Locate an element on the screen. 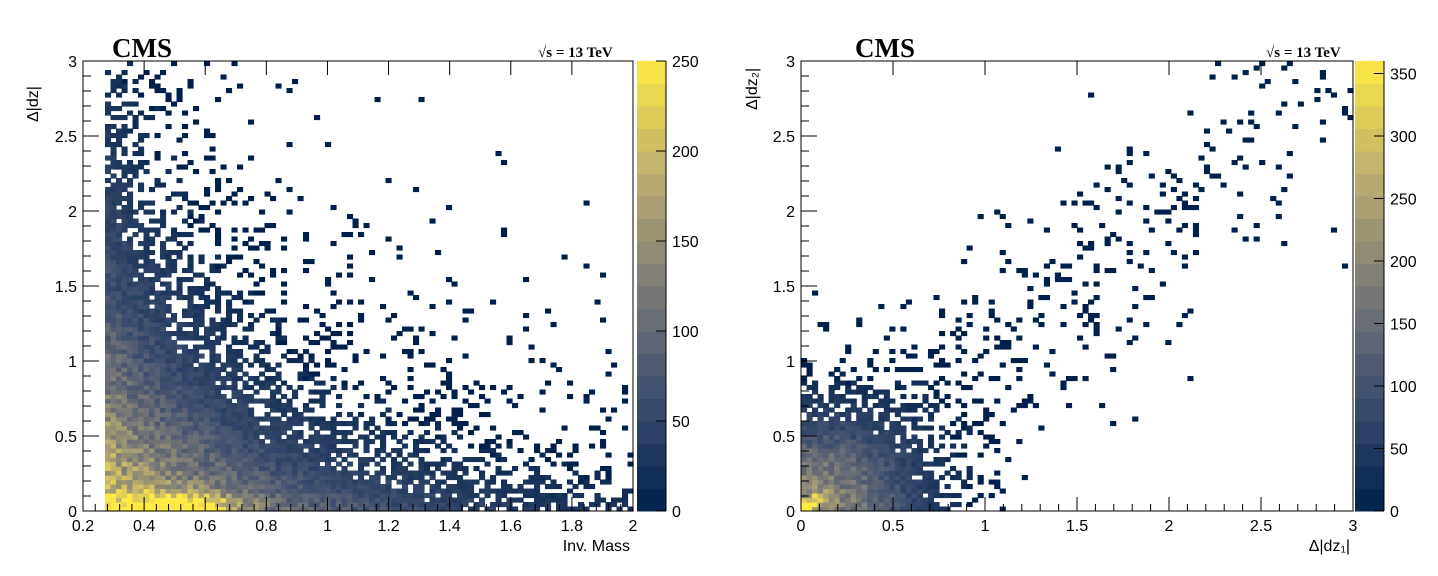  colorbar-tick-label: 100 is located at coordinates (1403, 387).